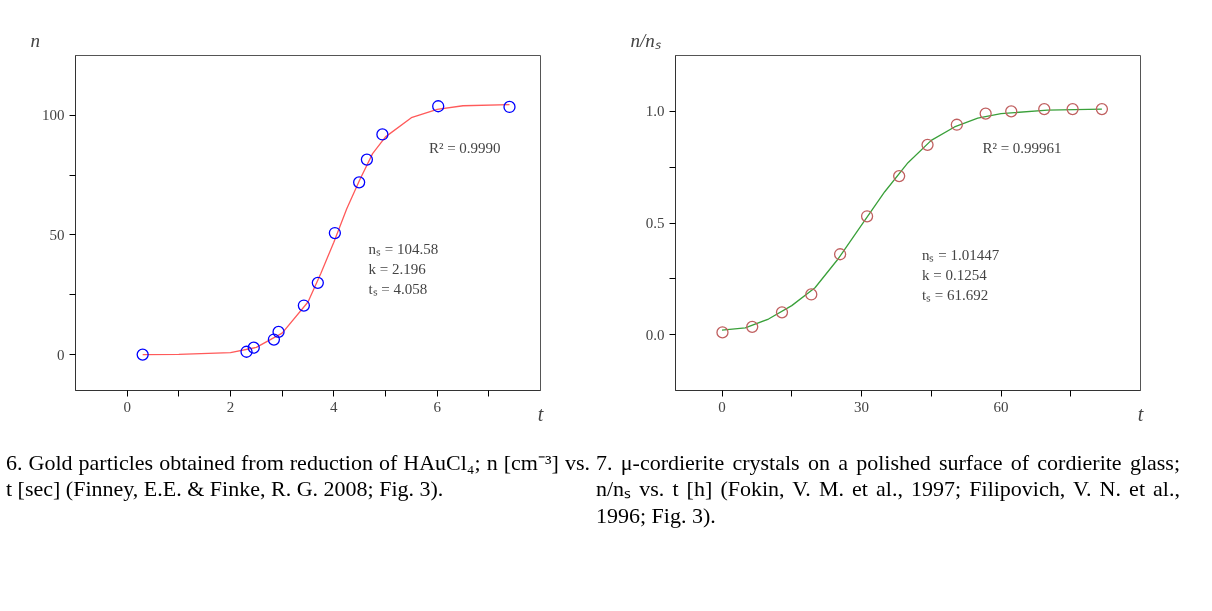 This screenshot has width=1212, height=611. I want to click on annotation: k = 0.1254, so click(954, 275).